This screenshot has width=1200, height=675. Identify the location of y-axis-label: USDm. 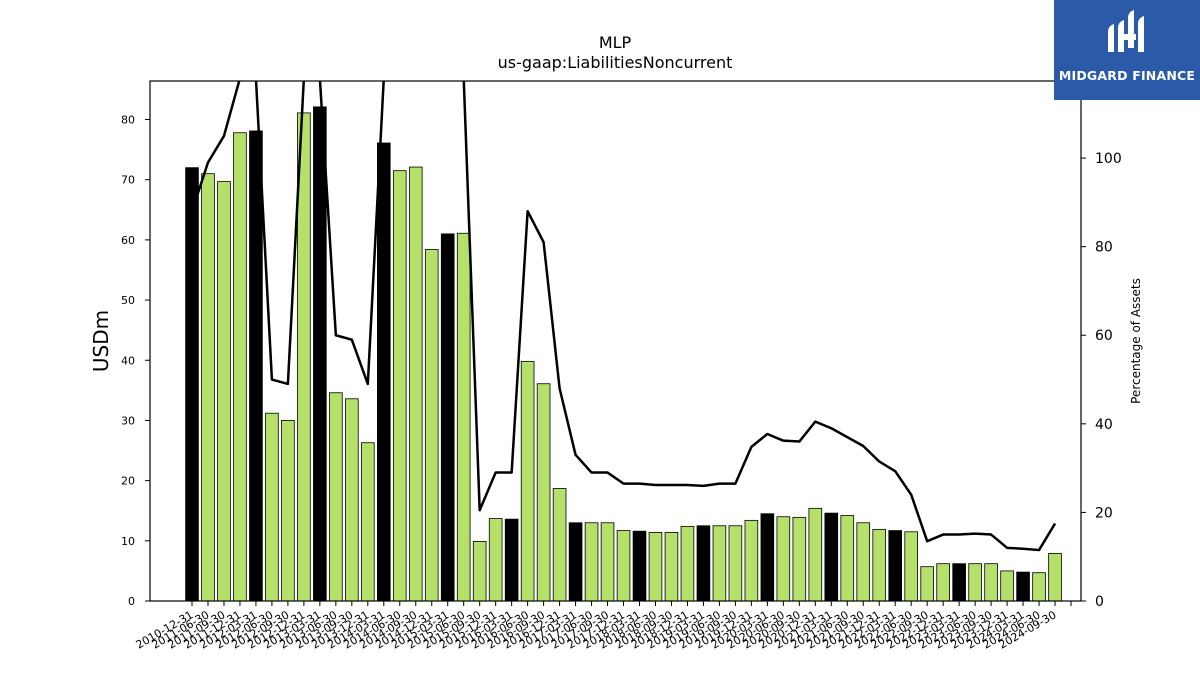
(101, 341).